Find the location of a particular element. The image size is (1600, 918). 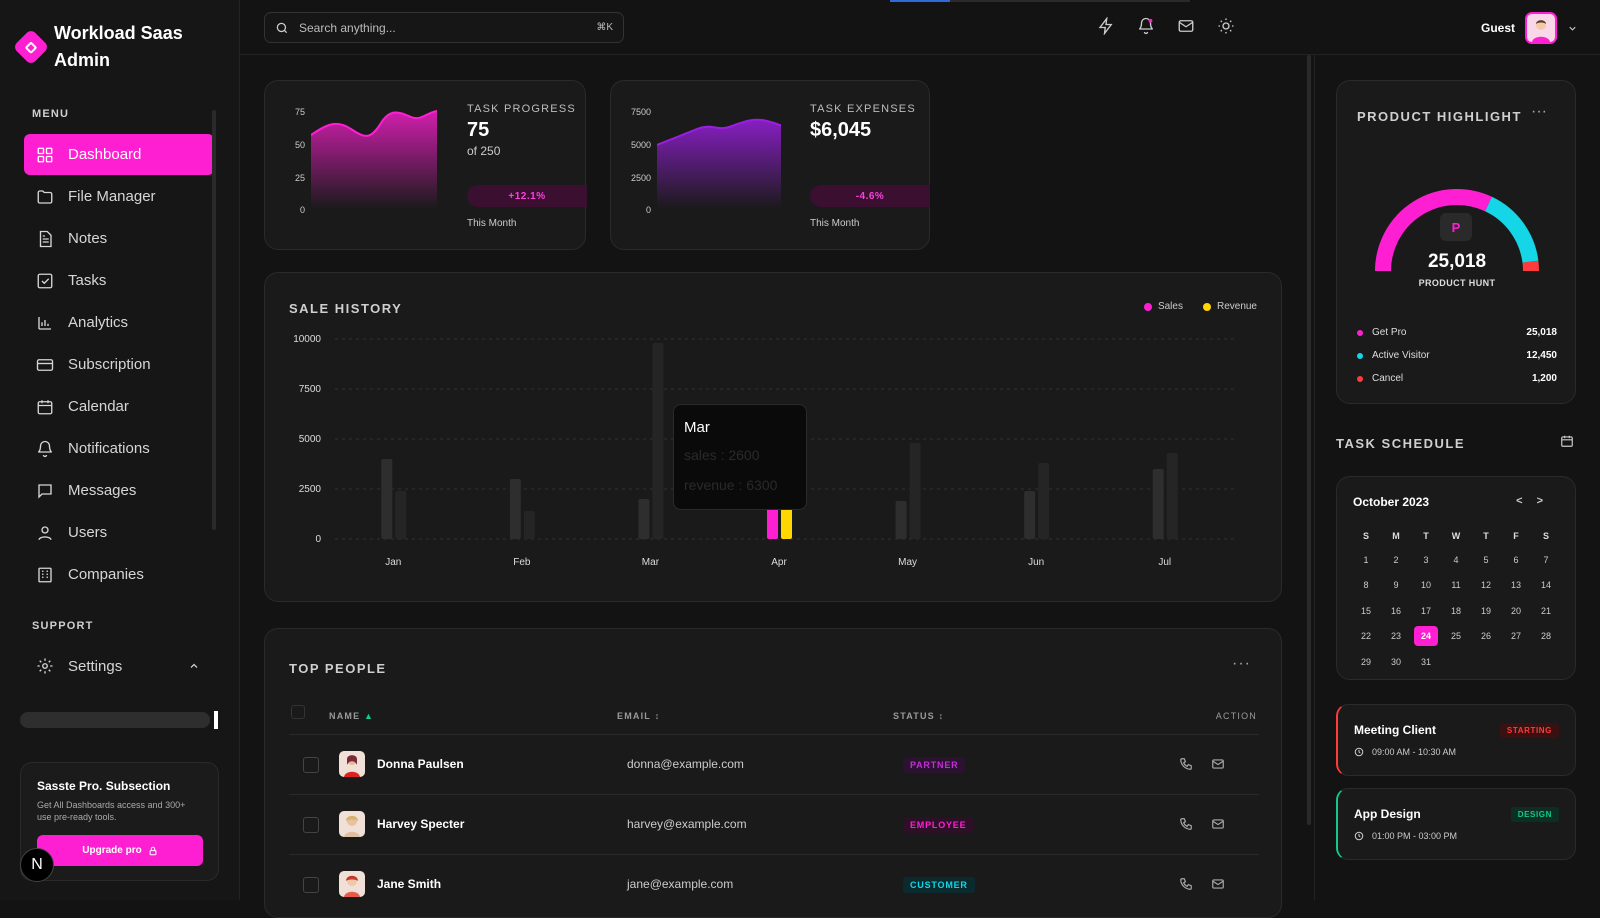

chevron-down-icon is located at coordinates (1572, 28).